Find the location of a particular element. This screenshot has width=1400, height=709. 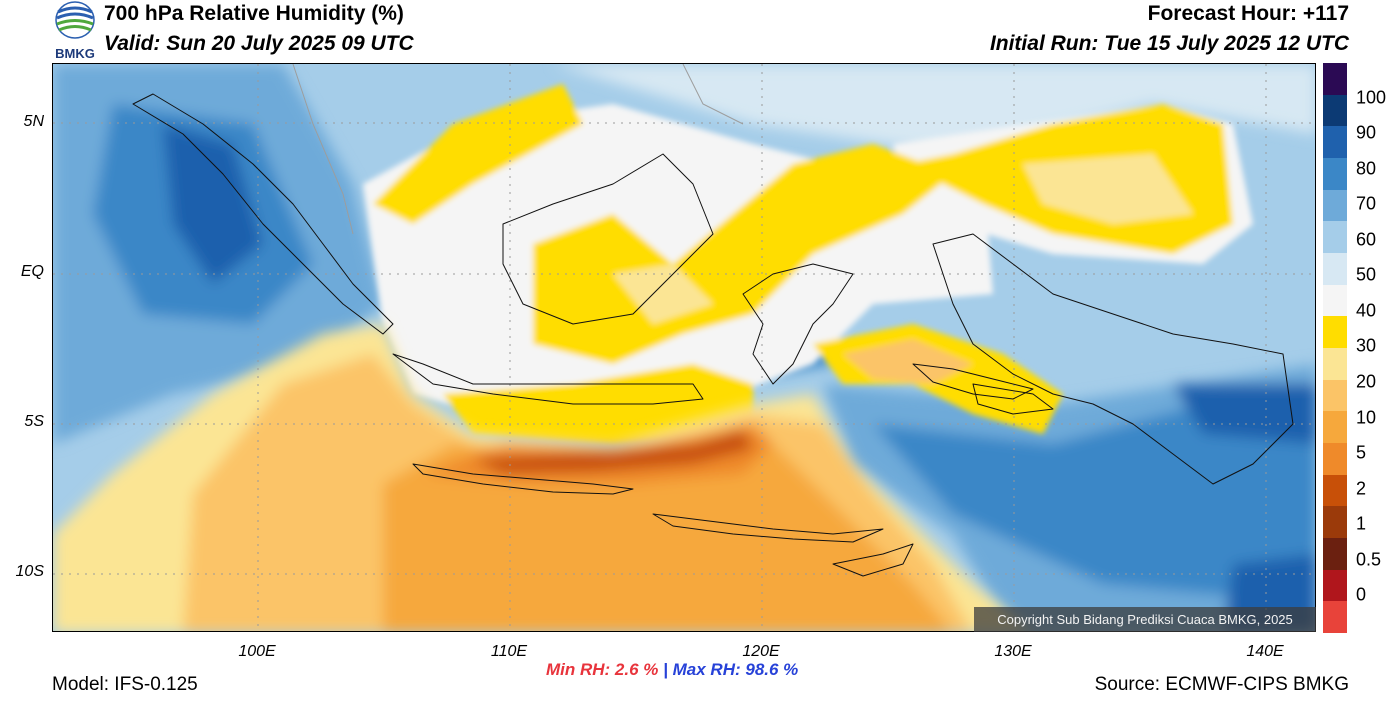

colorbar-label: 90 is located at coordinates (1366, 132).